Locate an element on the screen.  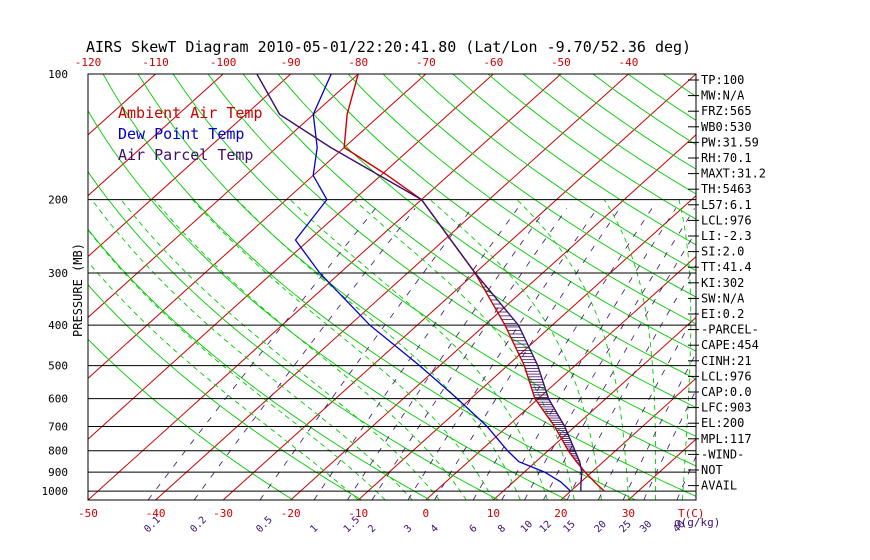
top-temp-tick-label: -60 is located at coordinates (493, 62).